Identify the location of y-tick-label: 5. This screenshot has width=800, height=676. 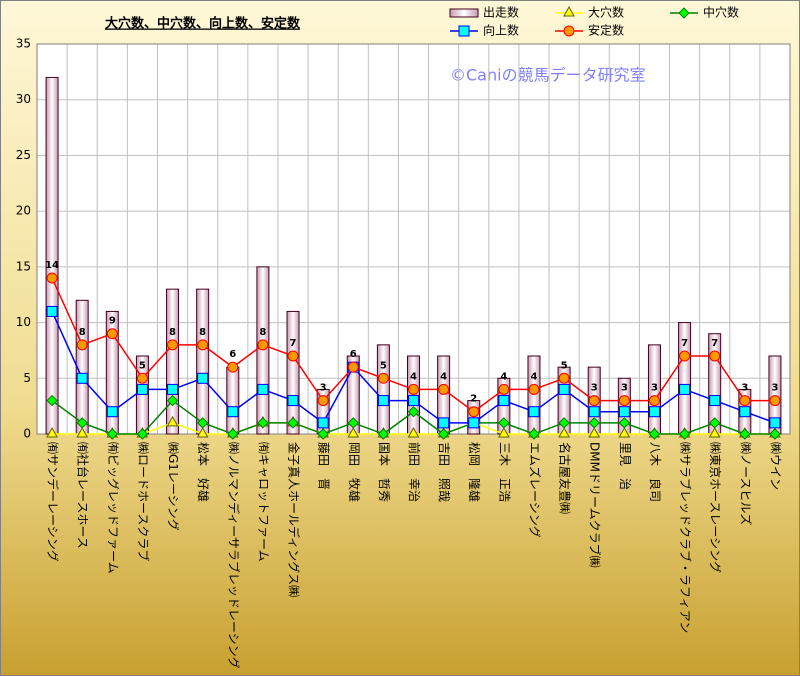
(27, 378).